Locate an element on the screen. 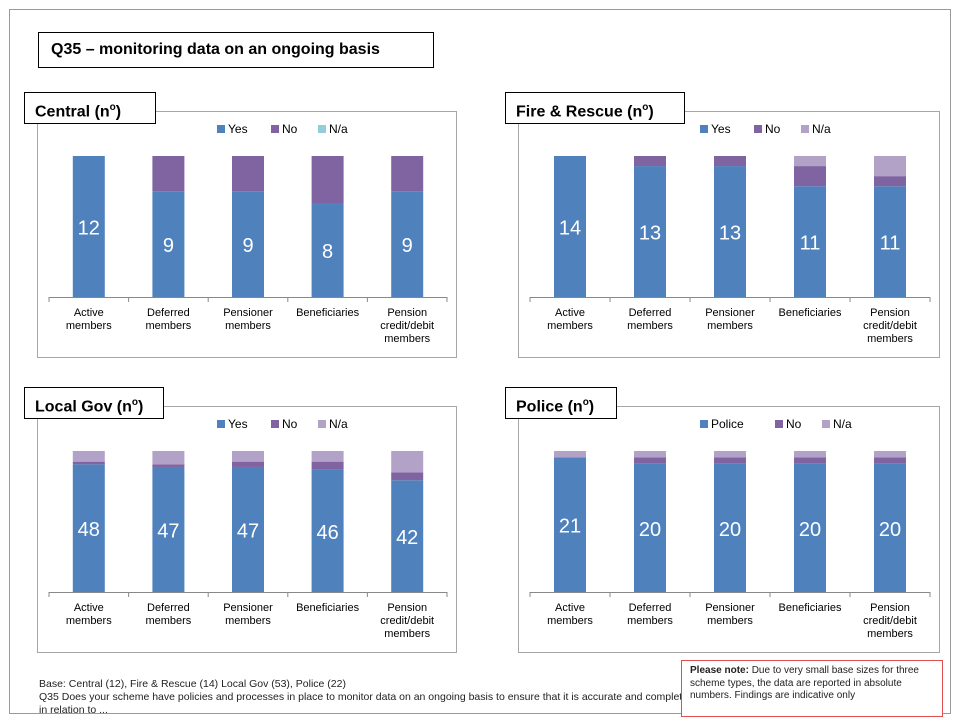 Image resolution: width=960 pixels, height=723 pixels. data-label: 8 is located at coordinates (327, 252).